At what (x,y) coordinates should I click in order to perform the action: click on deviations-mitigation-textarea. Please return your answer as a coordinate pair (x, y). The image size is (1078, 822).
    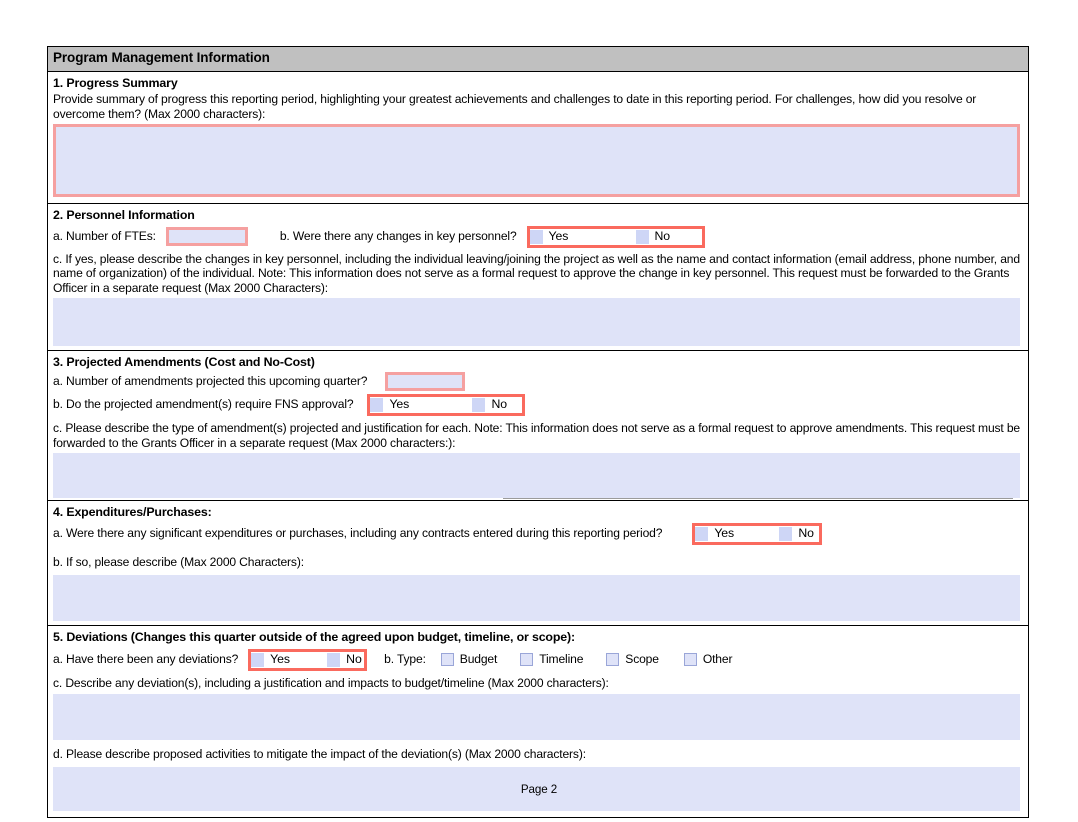
    Looking at the image, I should click on (536, 789).